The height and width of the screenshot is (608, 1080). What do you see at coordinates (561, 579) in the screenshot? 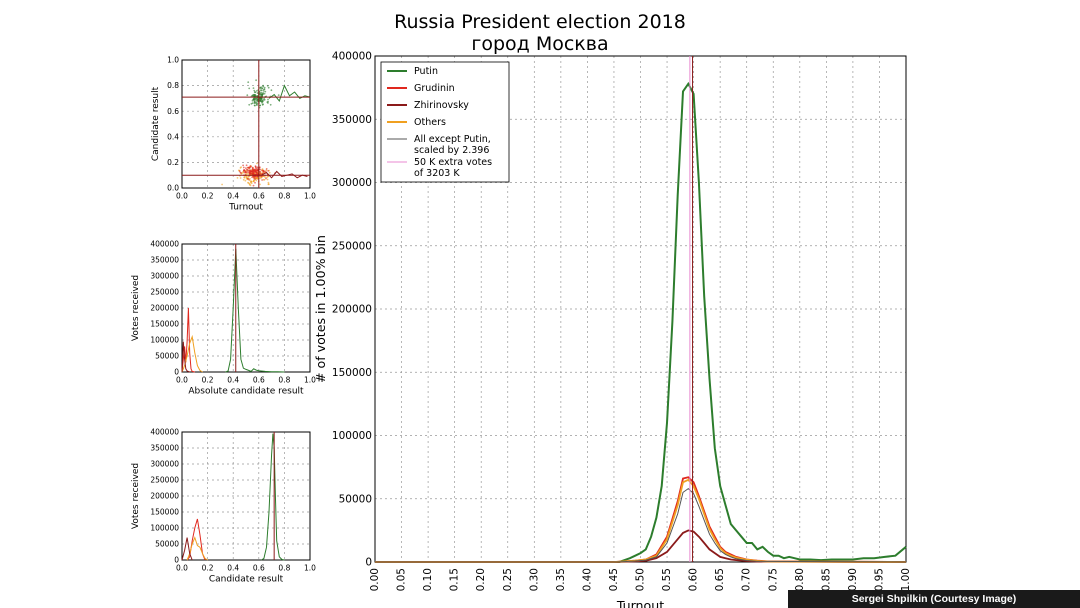
I see `x-tick-label: 0.35` at bounding box center [561, 579].